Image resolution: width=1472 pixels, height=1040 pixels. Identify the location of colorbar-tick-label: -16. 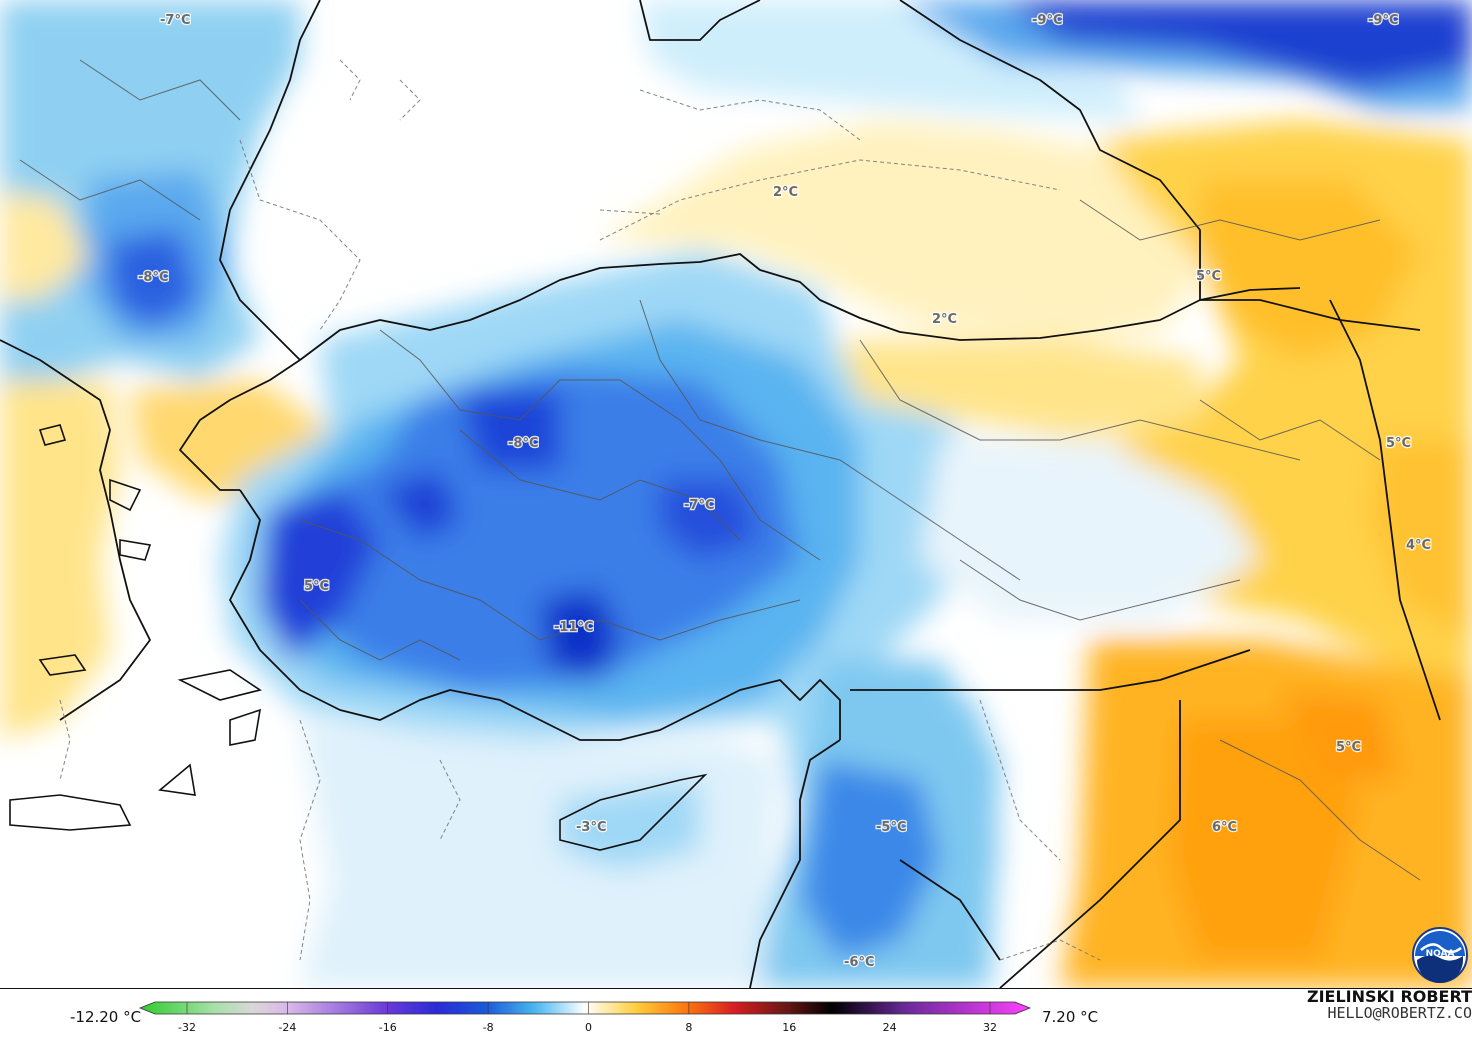
(388, 1027).